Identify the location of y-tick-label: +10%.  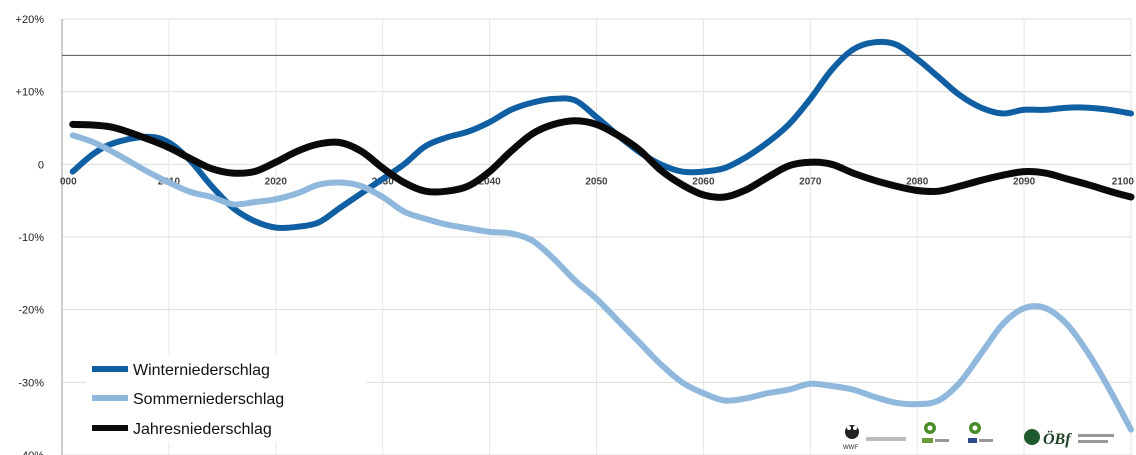
(30, 93).